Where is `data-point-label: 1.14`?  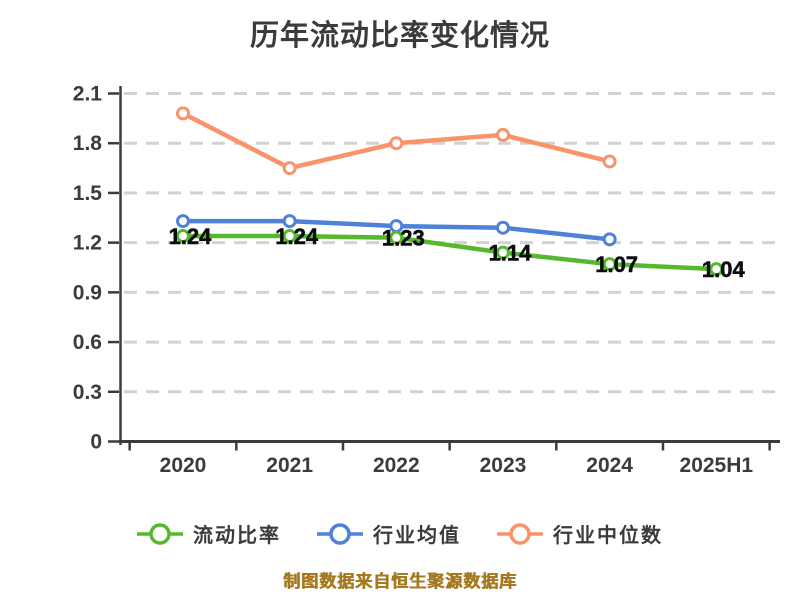
data-point-label: 1.14 is located at coordinates (511, 253).